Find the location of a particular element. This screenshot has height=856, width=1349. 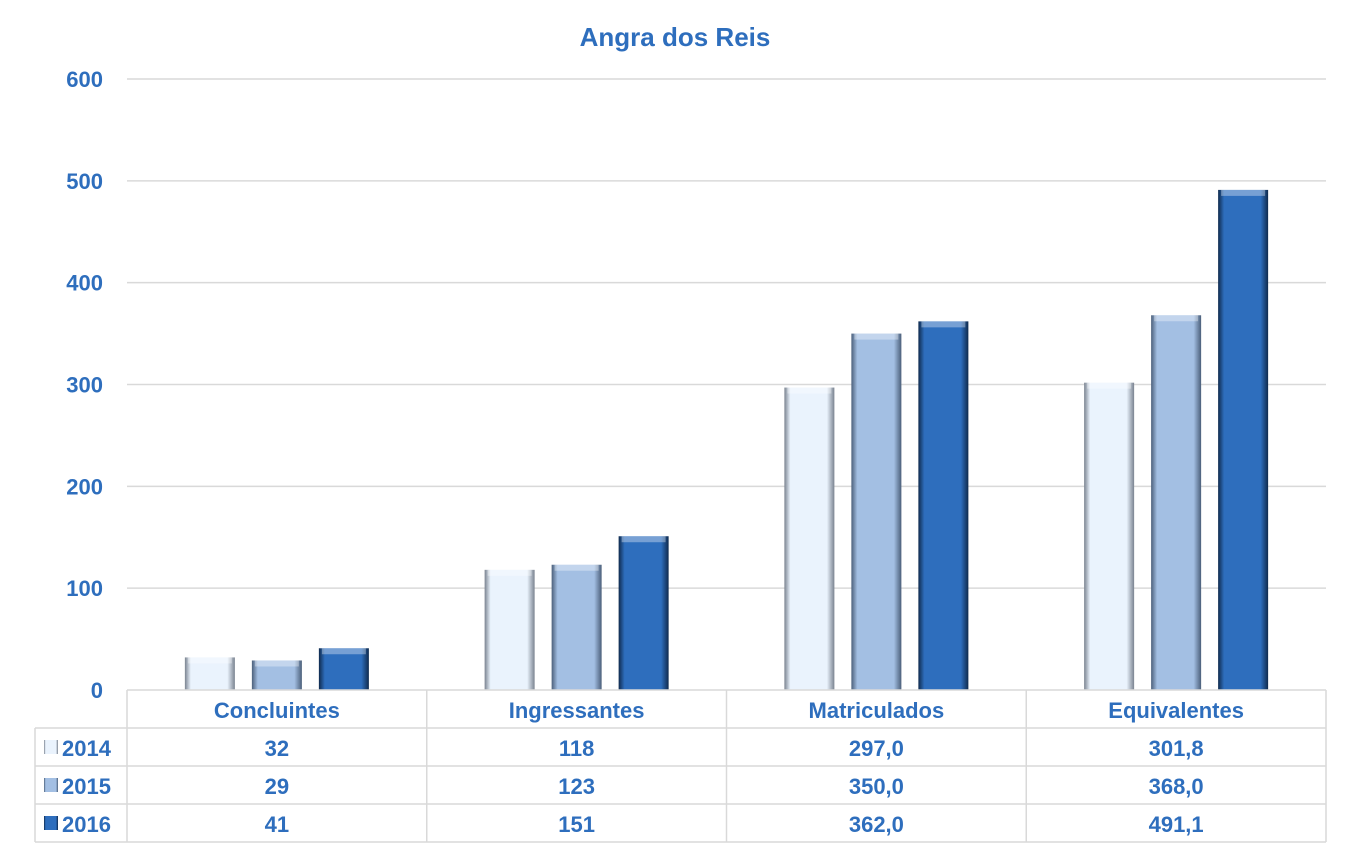

data-label: 32 is located at coordinates (277, 748).